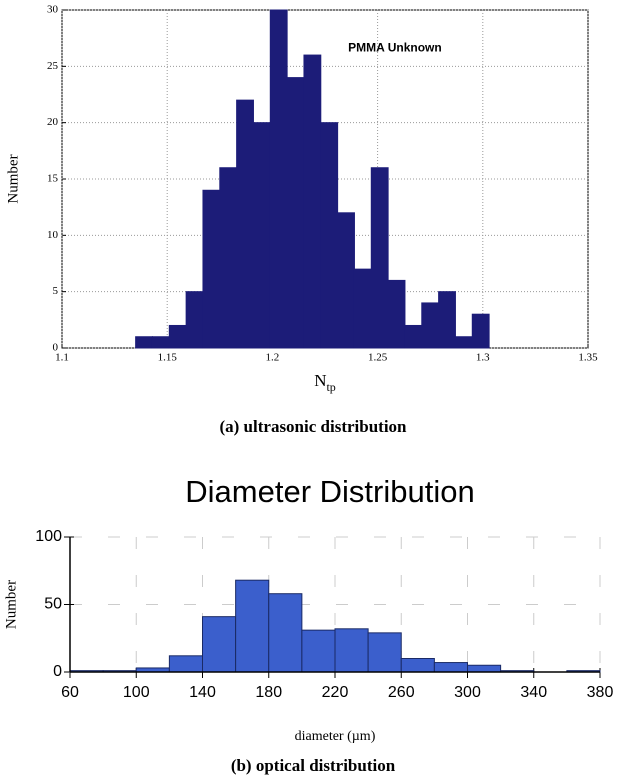 This screenshot has width=627, height=783. I want to click on x-tick-label: 180, so click(268, 692).